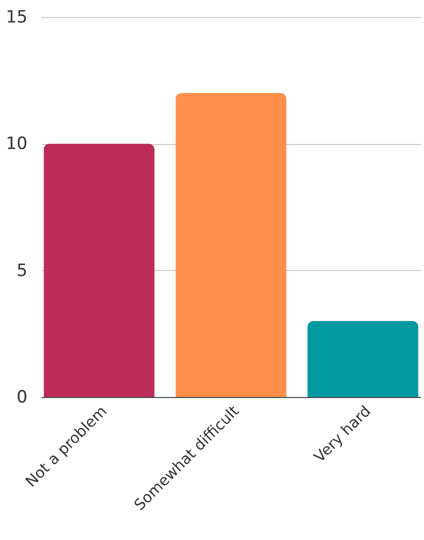 This screenshot has width=424, height=540. Describe the element at coordinates (17, 18) in the screenshot. I see `y-tick-label: 15` at that location.